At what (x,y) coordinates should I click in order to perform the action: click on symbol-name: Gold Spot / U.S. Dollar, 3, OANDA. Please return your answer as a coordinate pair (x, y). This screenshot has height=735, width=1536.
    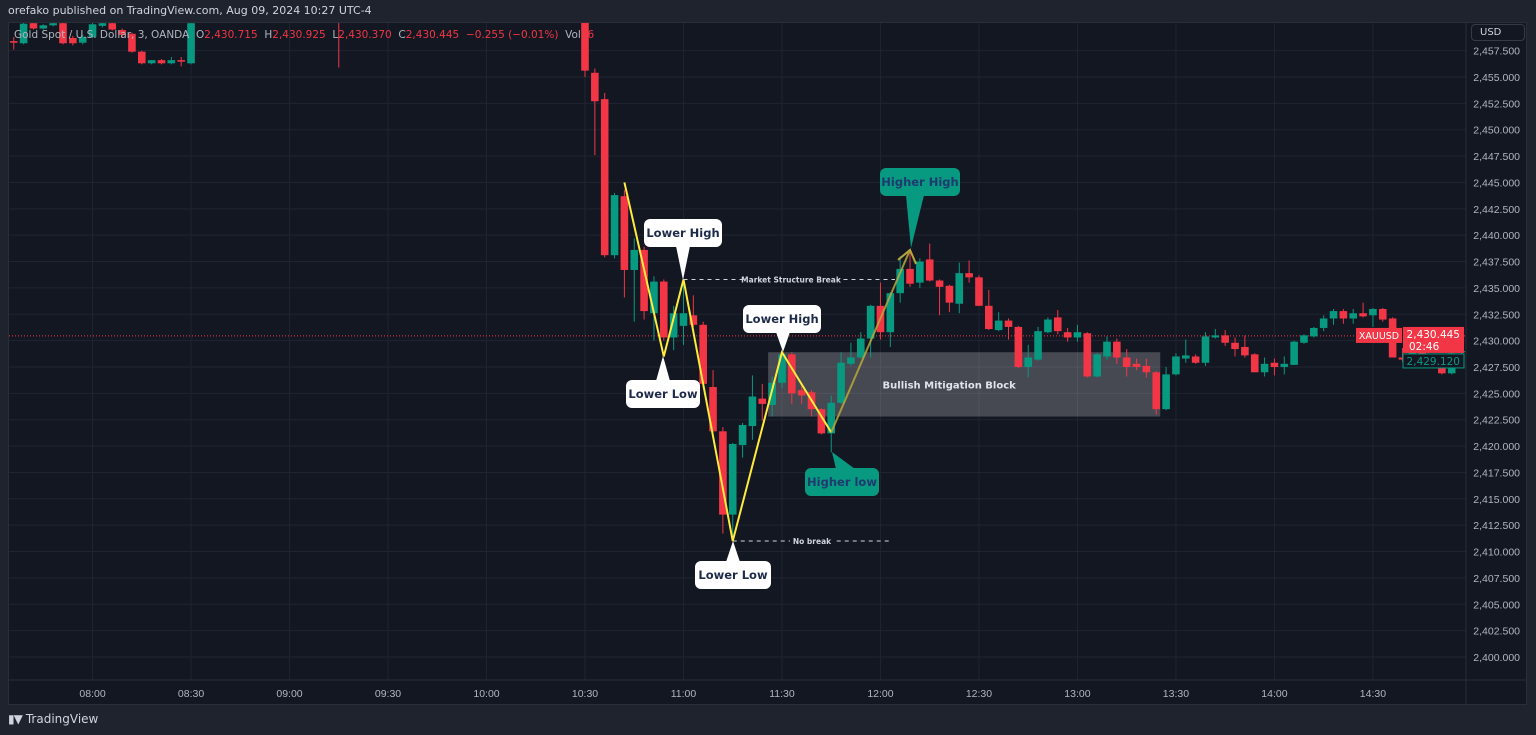
    Looking at the image, I should click on (102, 35).